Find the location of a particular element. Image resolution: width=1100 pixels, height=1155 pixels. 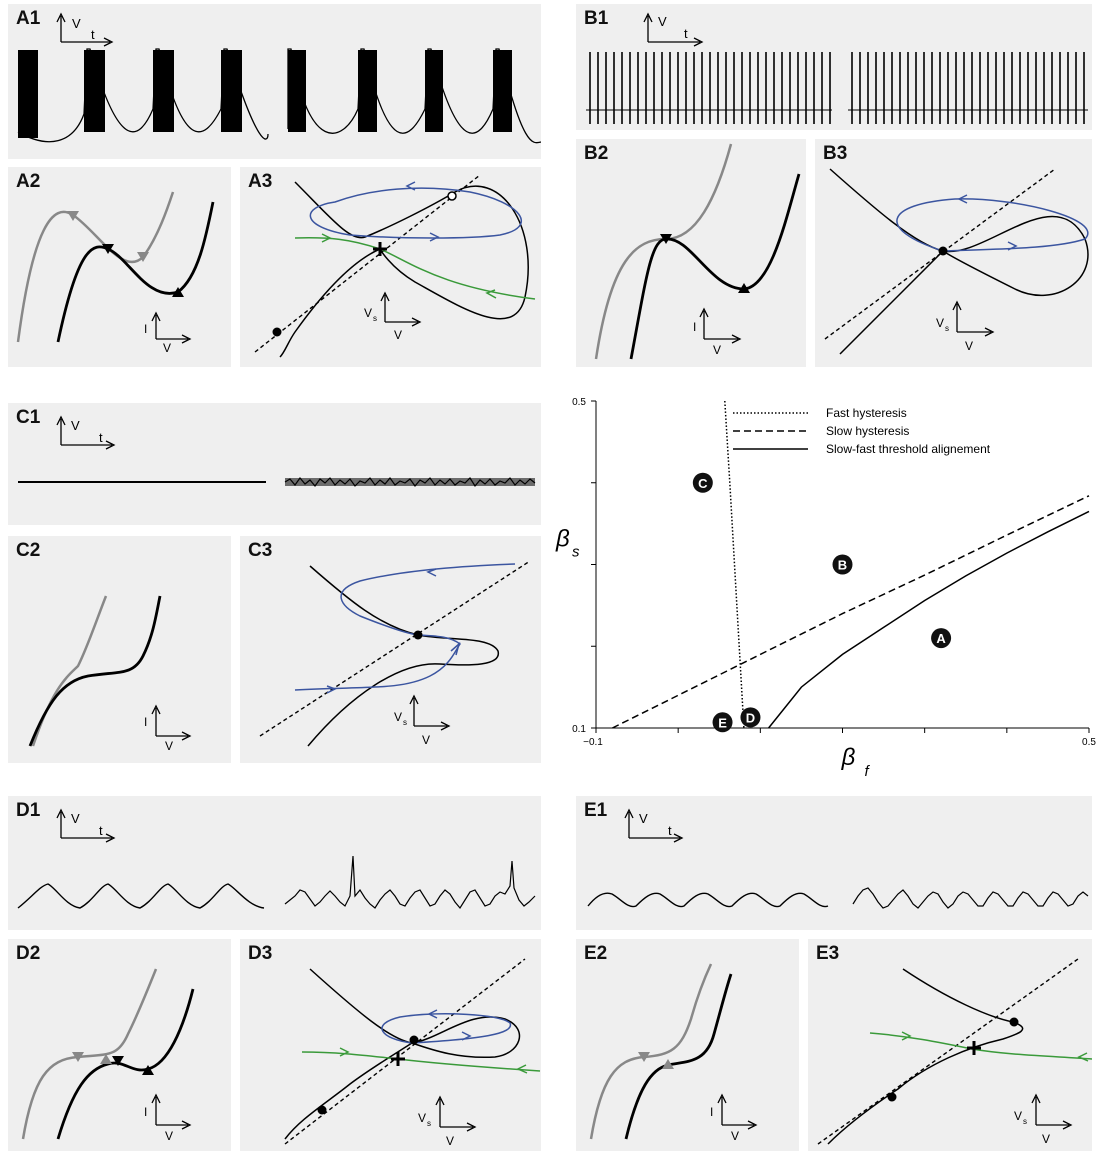

region-badge-c is located at coordinates (702, 482).